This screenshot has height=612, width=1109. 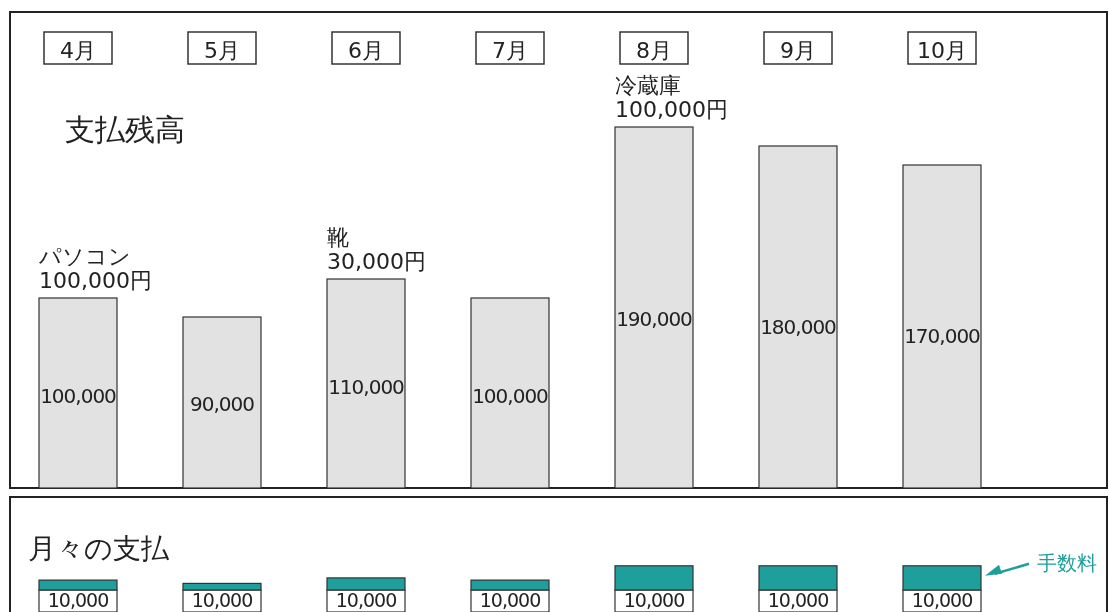 What do you see at coordinates (942, 50) in the screenshot?
I see `x-tick-label: 10月` at bounding box center [942, 50].